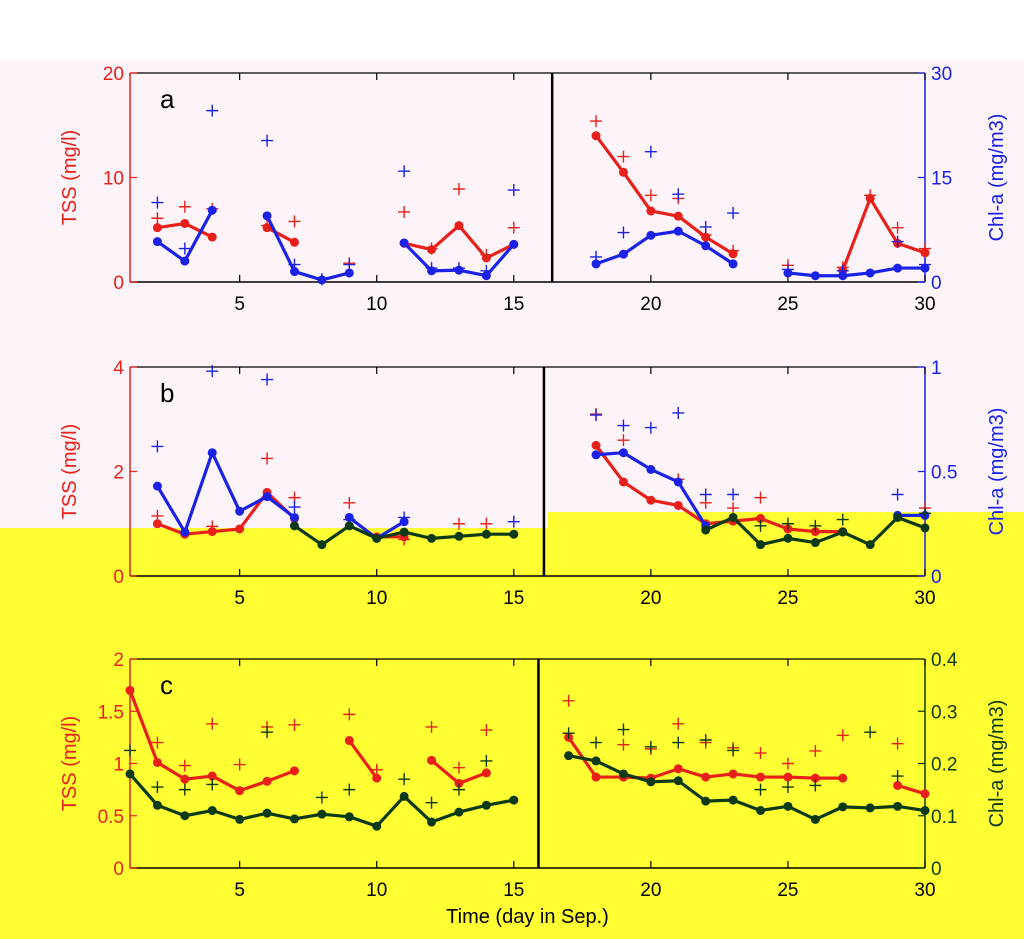 Image resolution: width=1024 pixels, height=939 pixels. Describe the element at coordinates (239, 598) in the screenshot. I see `x-tick-label: 5` at that location.